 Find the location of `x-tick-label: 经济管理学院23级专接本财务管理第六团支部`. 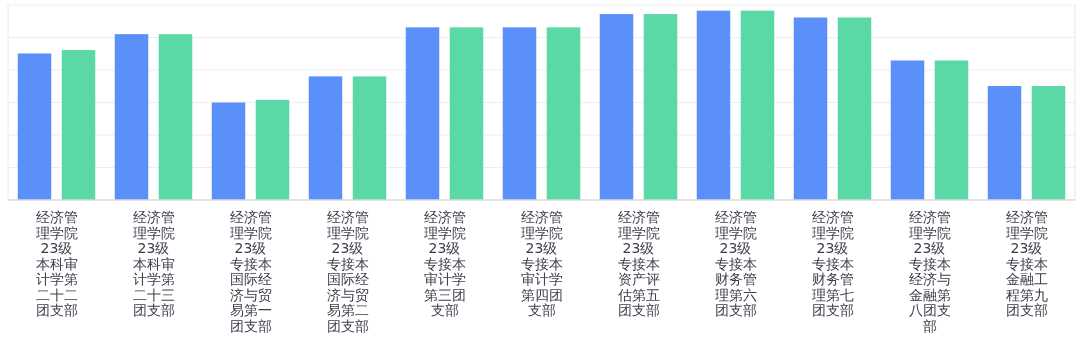

x-tick-label: 经济管理学院23级专接本财务管理第六团支部 is located at coordinates (735, 263).